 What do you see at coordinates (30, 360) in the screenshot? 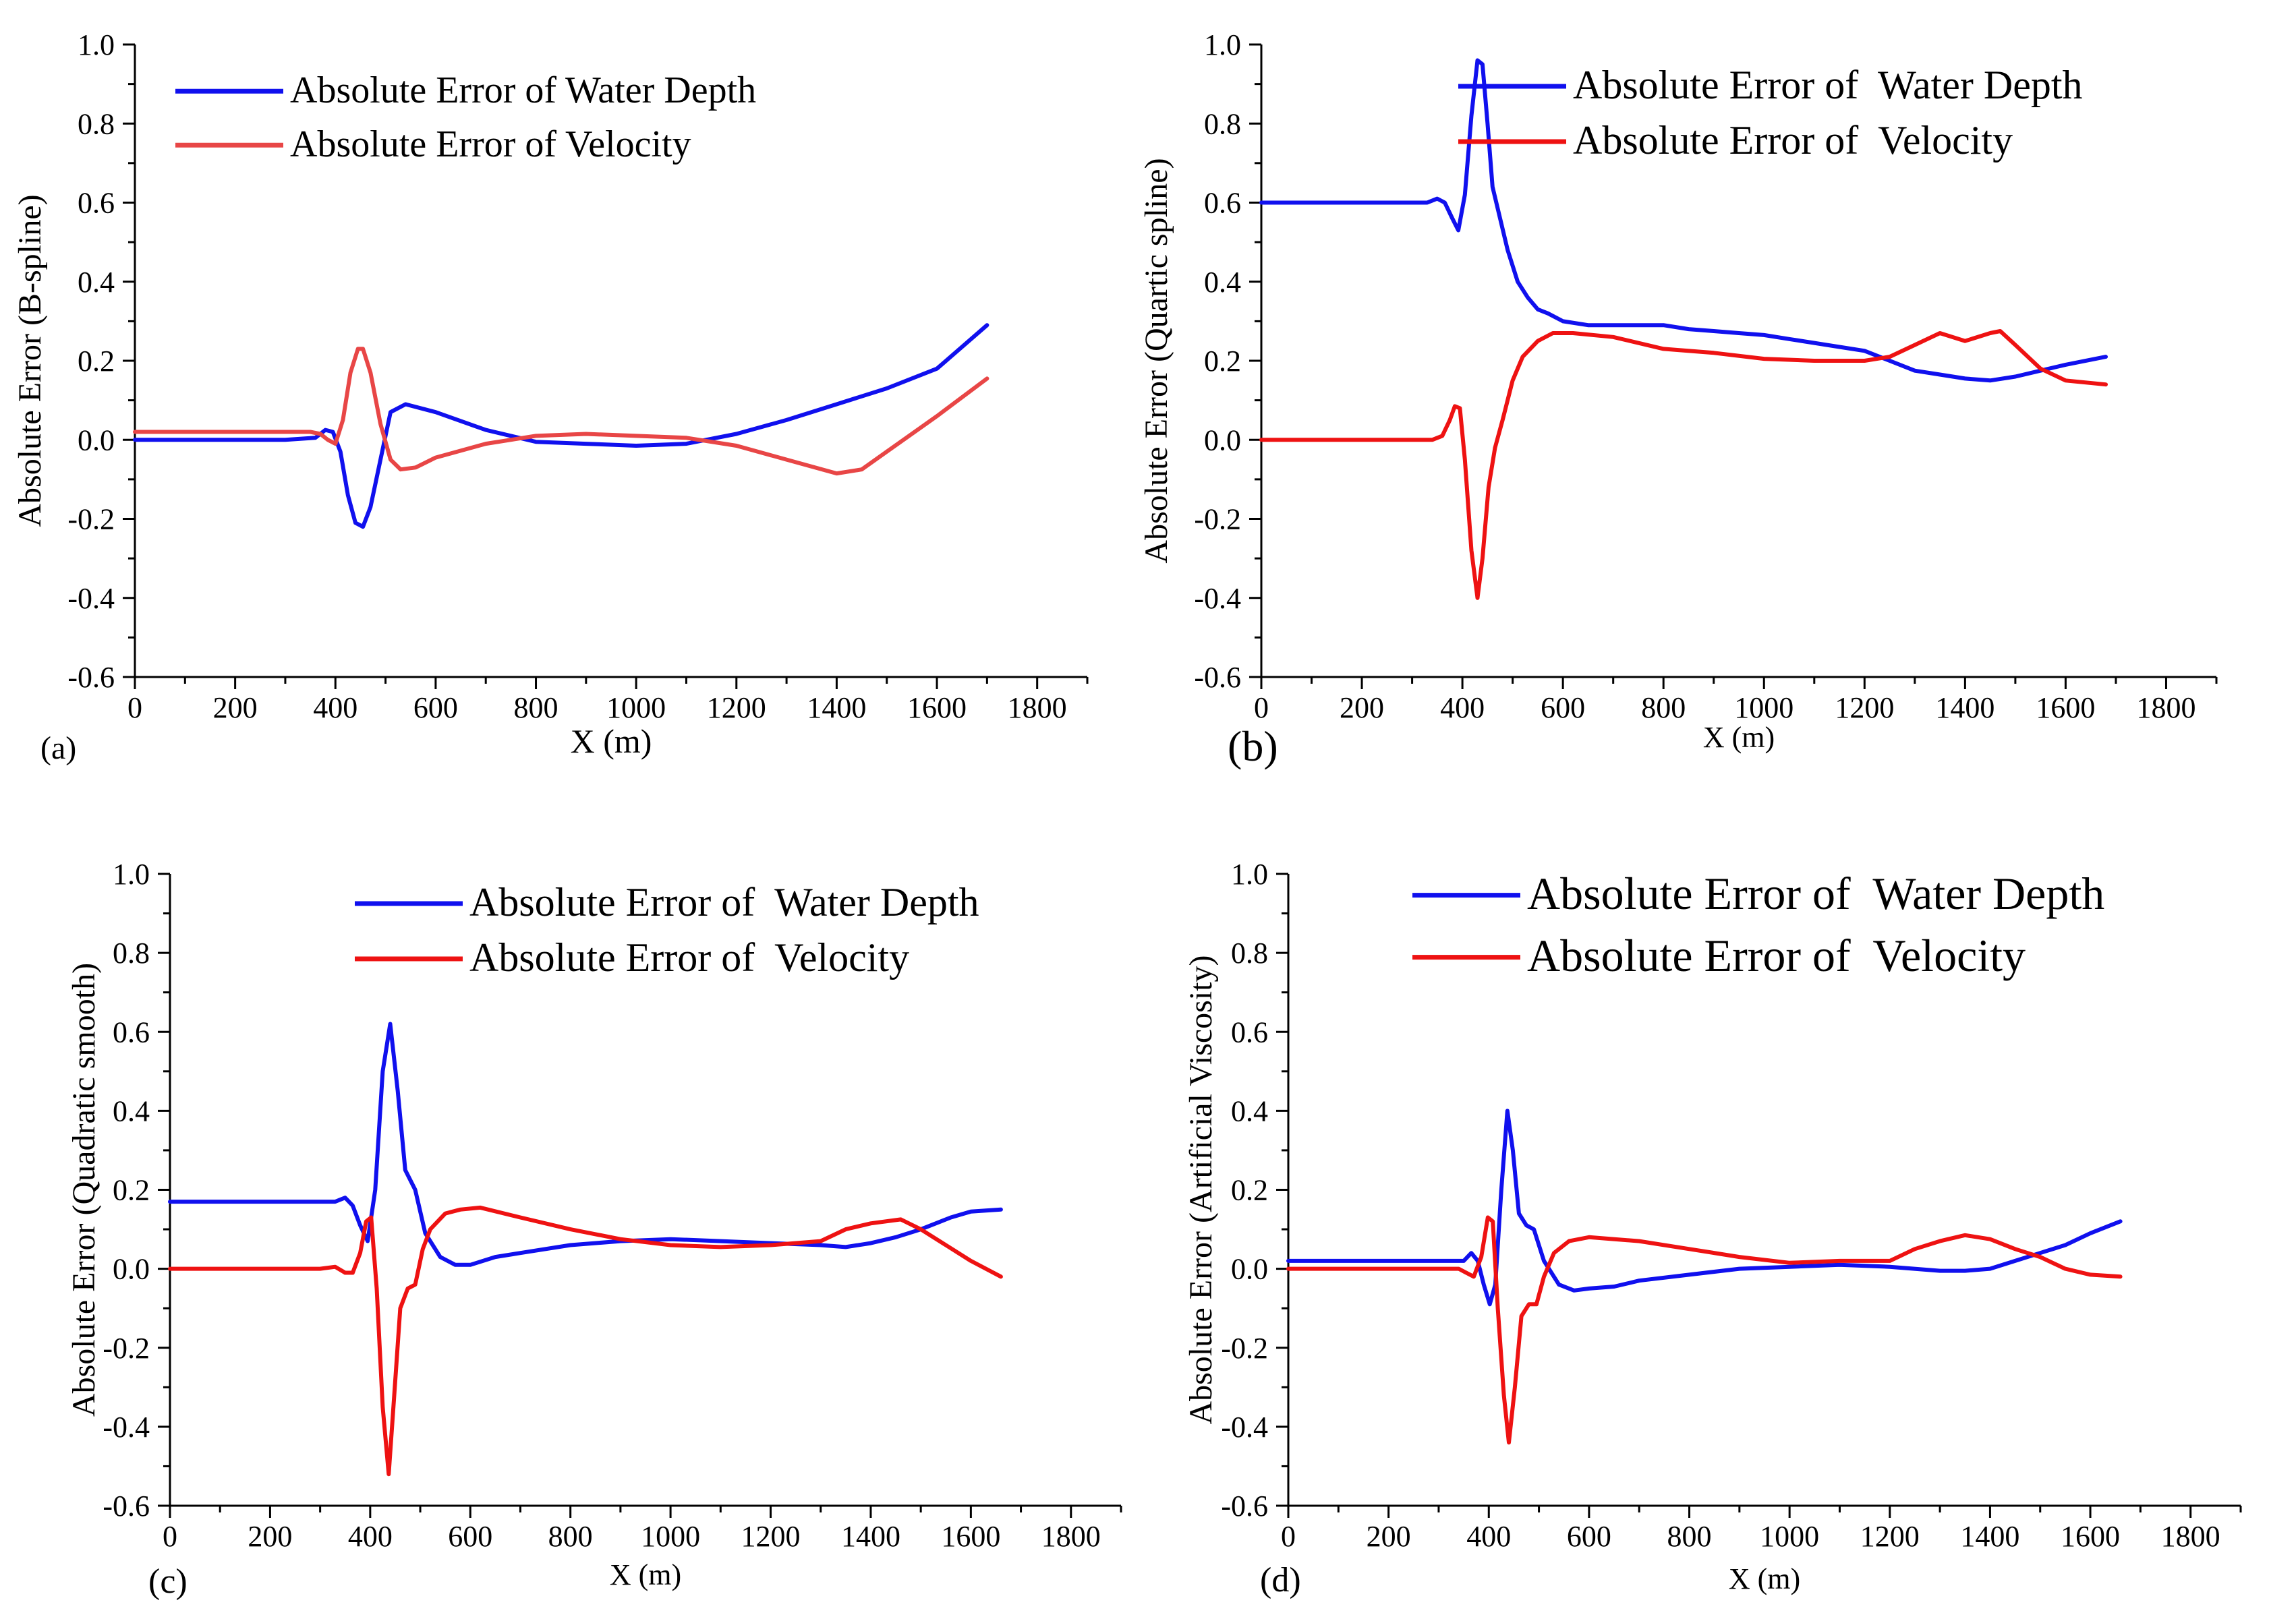
I see `y-axis-label: Absolute Error (B-spline)` at bounding box center [30, 360].